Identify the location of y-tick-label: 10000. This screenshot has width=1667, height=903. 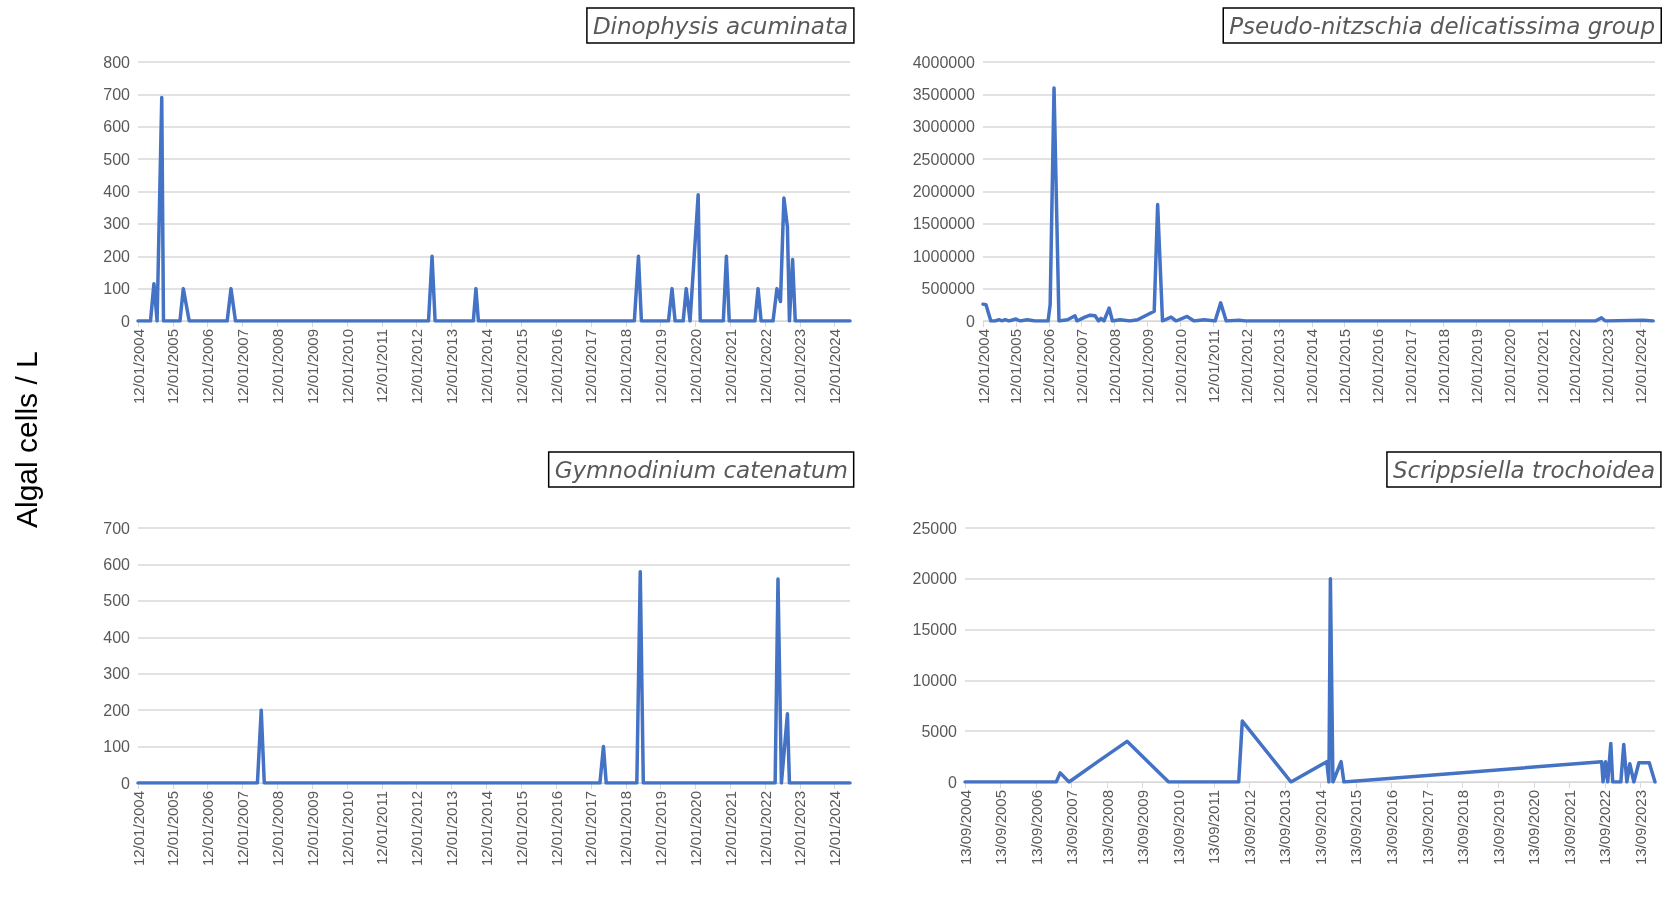
(935, 680).